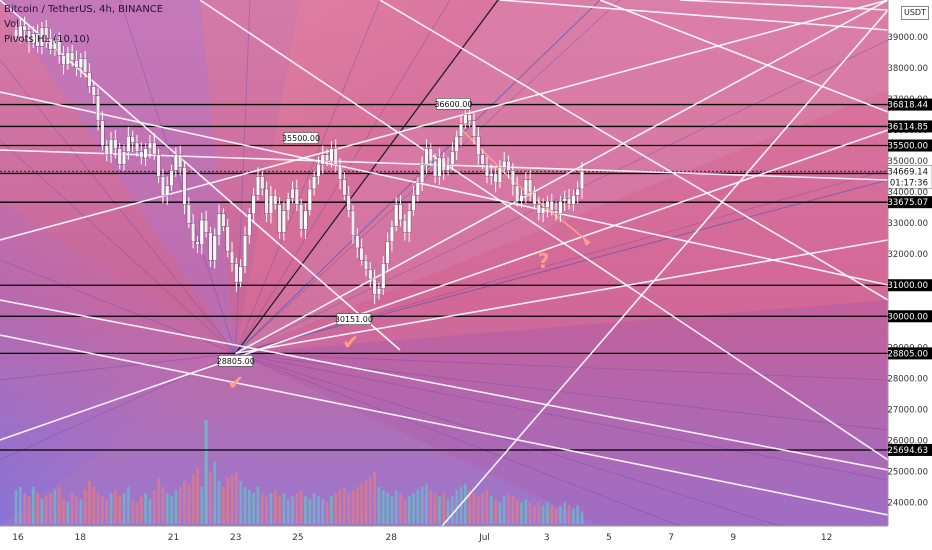  Describe the element at coordinates (173, 538) in the screenshot. I see `time-tick-label: 21` at that location.